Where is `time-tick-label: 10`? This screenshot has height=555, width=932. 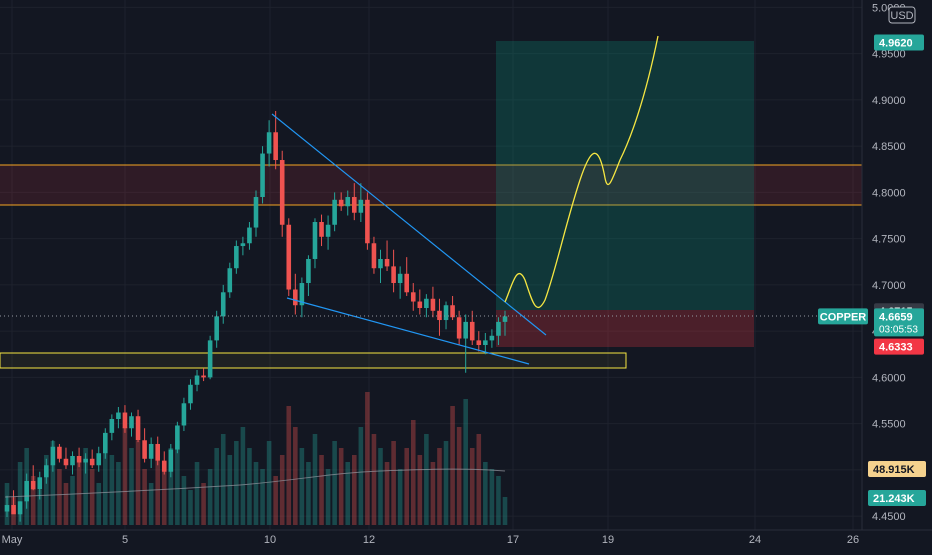 time-tick-label: 10 is located at coordinates (270, 540).